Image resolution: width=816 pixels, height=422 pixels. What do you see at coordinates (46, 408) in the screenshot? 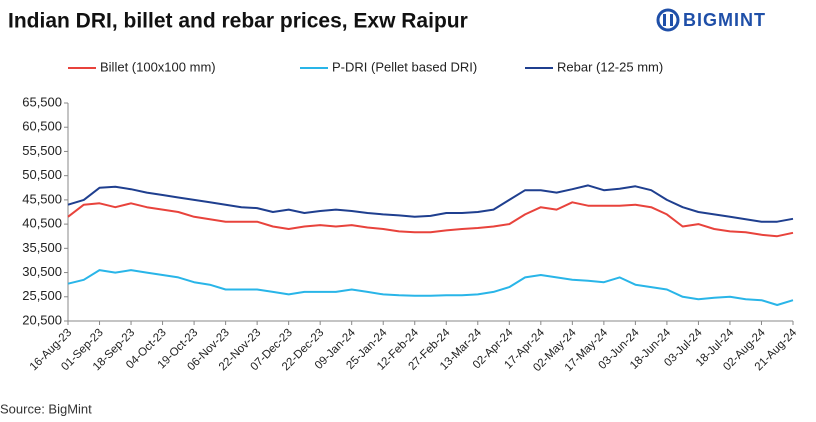
I see `source: Source: BigMint` at bounding box center [46, 408].